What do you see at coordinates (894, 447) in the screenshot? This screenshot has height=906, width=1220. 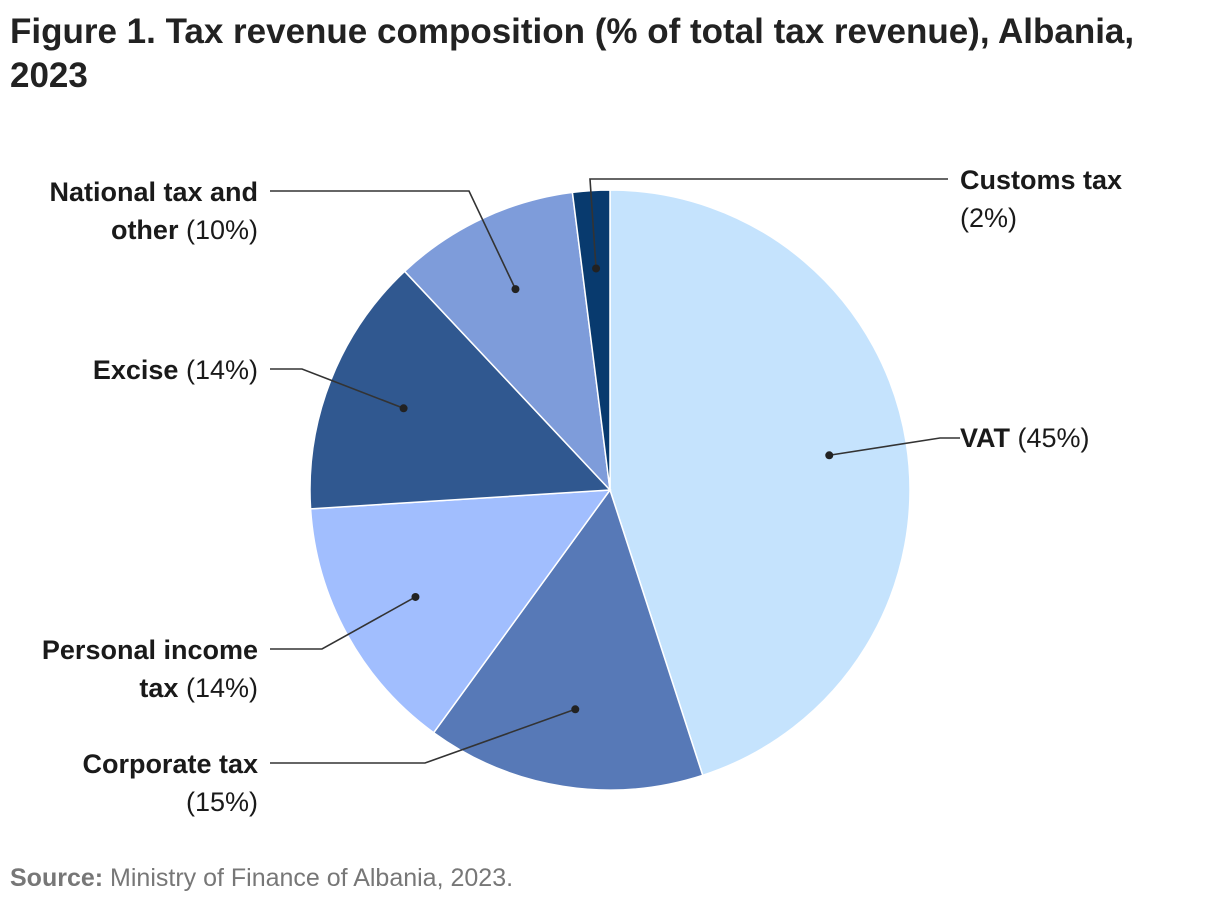 I see `leader-line-vat` at bounding box center [894, 447].